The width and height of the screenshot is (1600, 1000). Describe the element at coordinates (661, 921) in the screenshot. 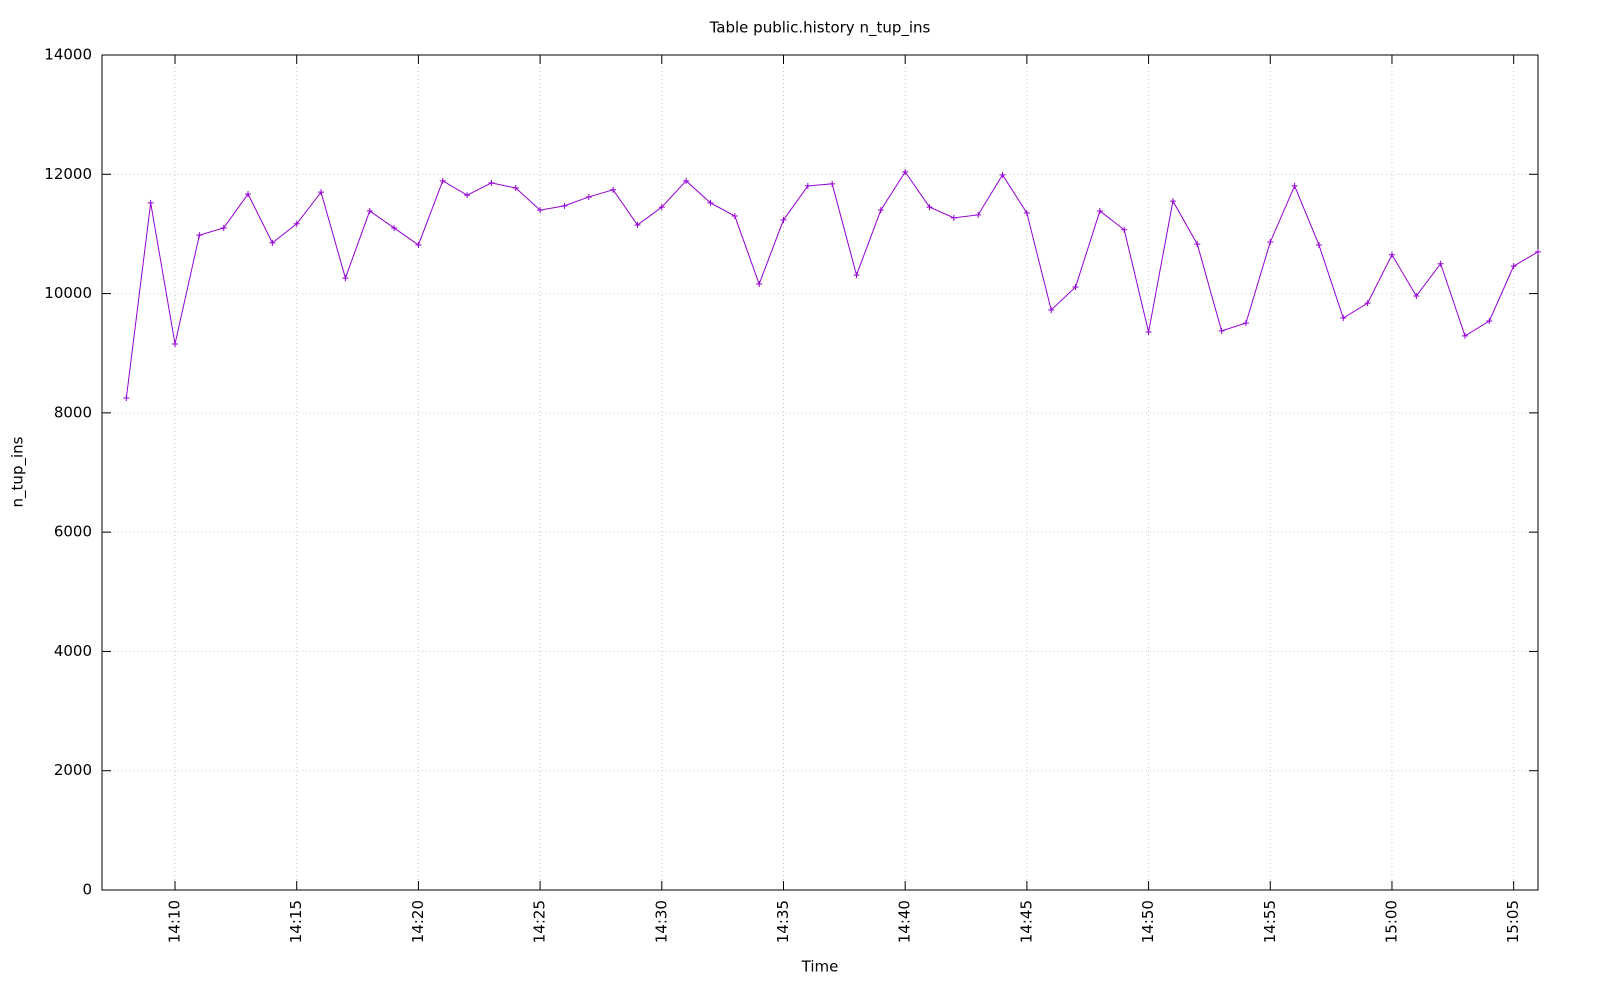

I see `x-tick-label: 14:30` at that location.